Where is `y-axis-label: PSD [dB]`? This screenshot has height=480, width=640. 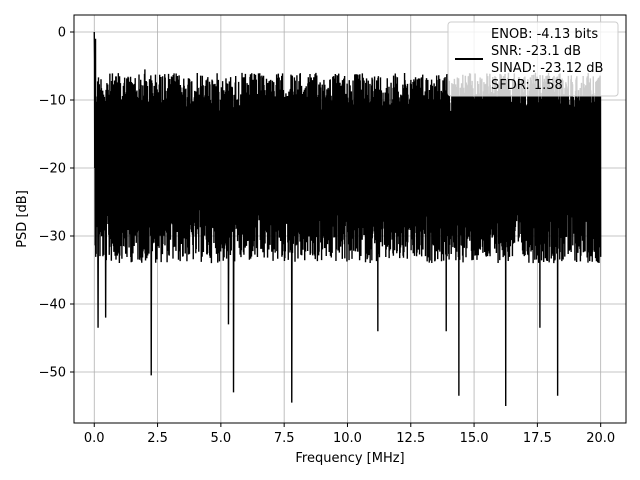 y-axis-label: PSD [dB] is located at coordinates (22, 219).